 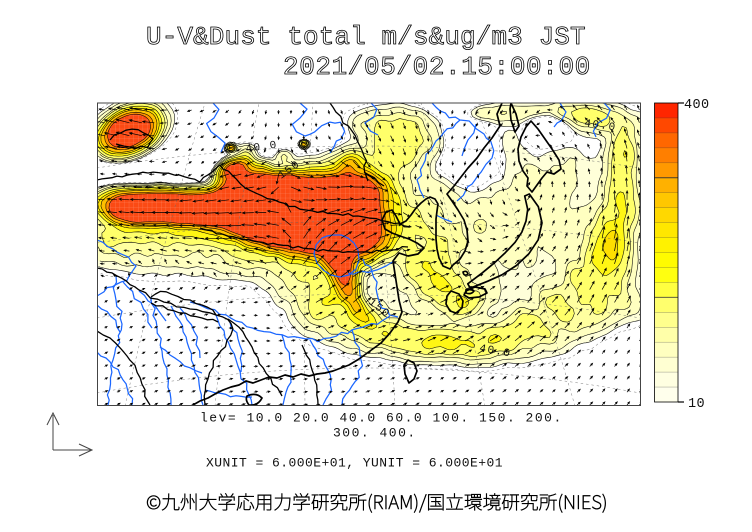 I want to click on svg-text: 300. 400., so click(x=375, y=433).